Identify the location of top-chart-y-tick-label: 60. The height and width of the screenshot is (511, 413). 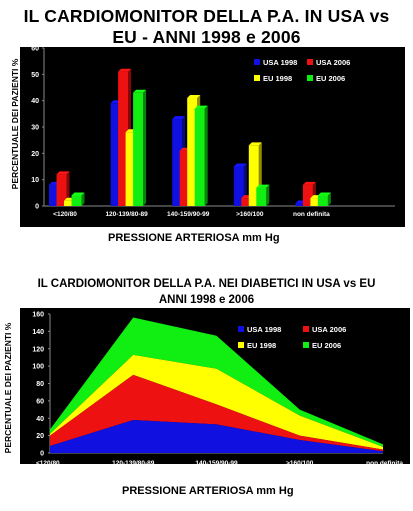
(35, 49).